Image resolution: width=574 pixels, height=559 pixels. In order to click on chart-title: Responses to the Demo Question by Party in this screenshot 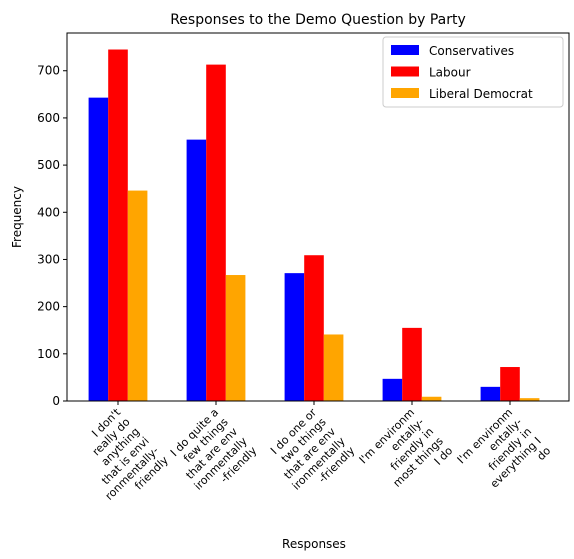, I will do `click(318, 20)`.